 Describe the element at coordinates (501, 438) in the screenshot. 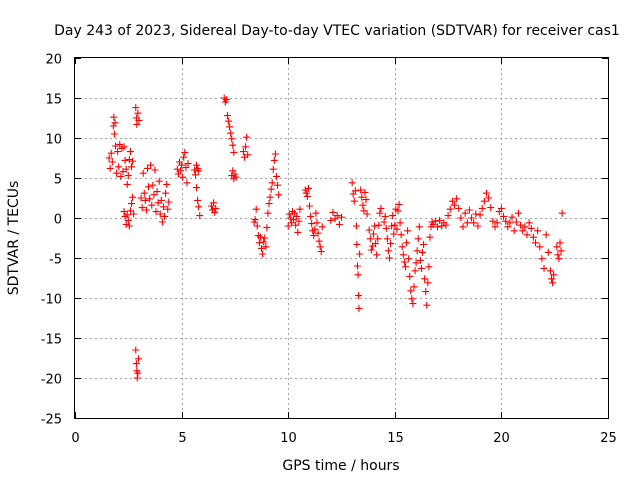

I see `x-tick-label: 20` at that location.